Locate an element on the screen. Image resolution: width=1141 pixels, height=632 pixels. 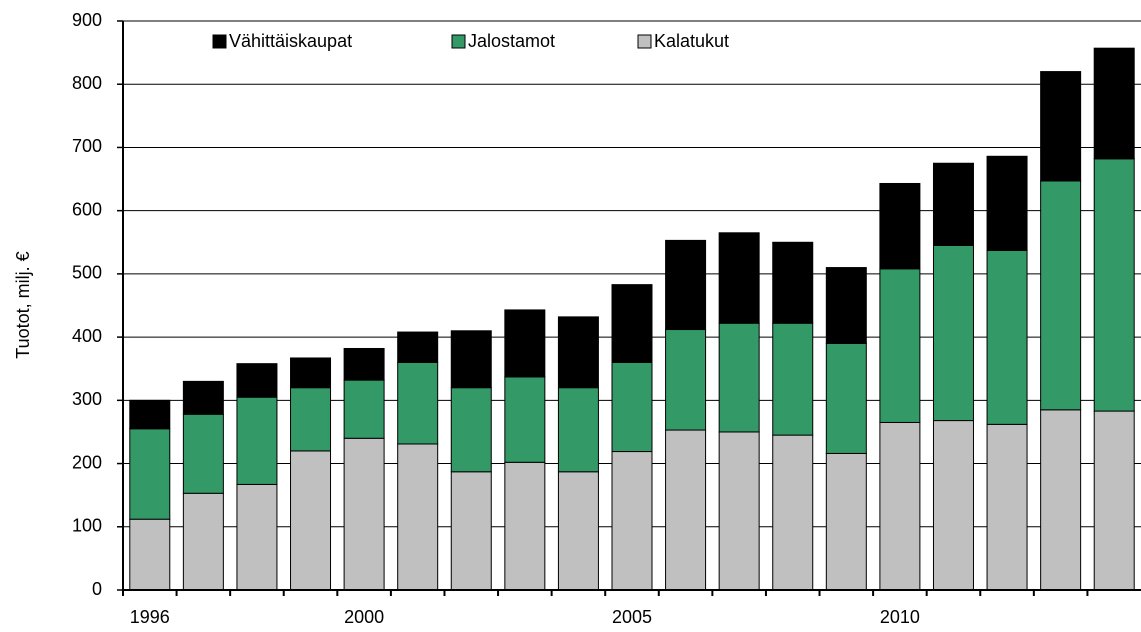
y-axis-label: Tuotot, milj. € is located at coordinates (23, 304).